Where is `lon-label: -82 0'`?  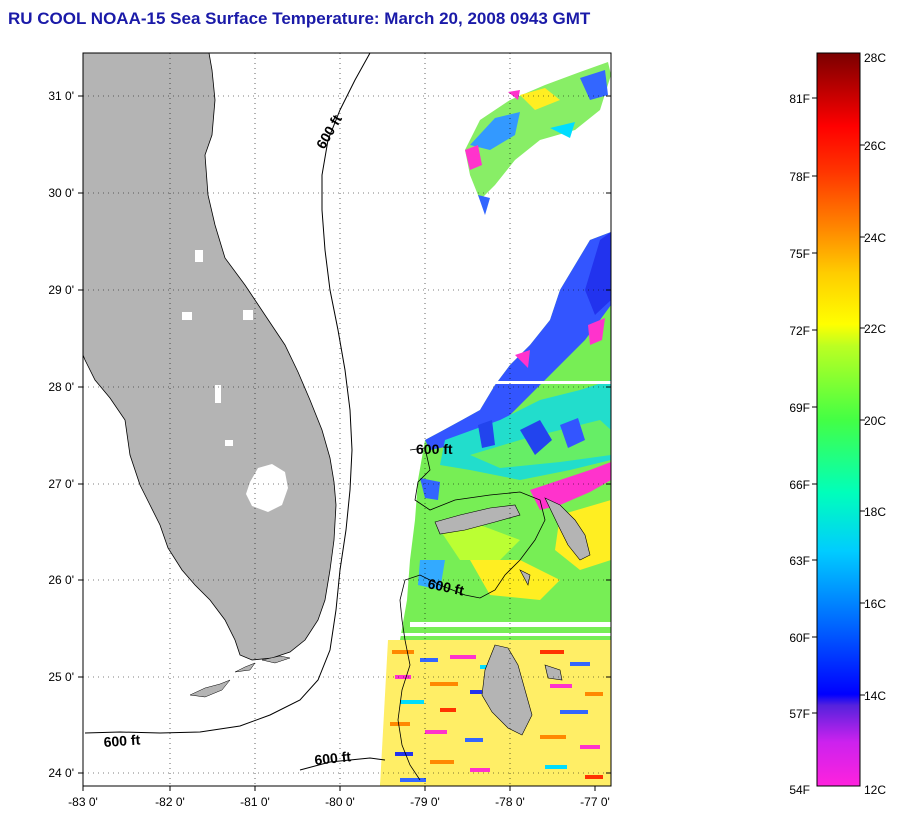
lon-label: -82 0' is located at coordinates (170, 802).